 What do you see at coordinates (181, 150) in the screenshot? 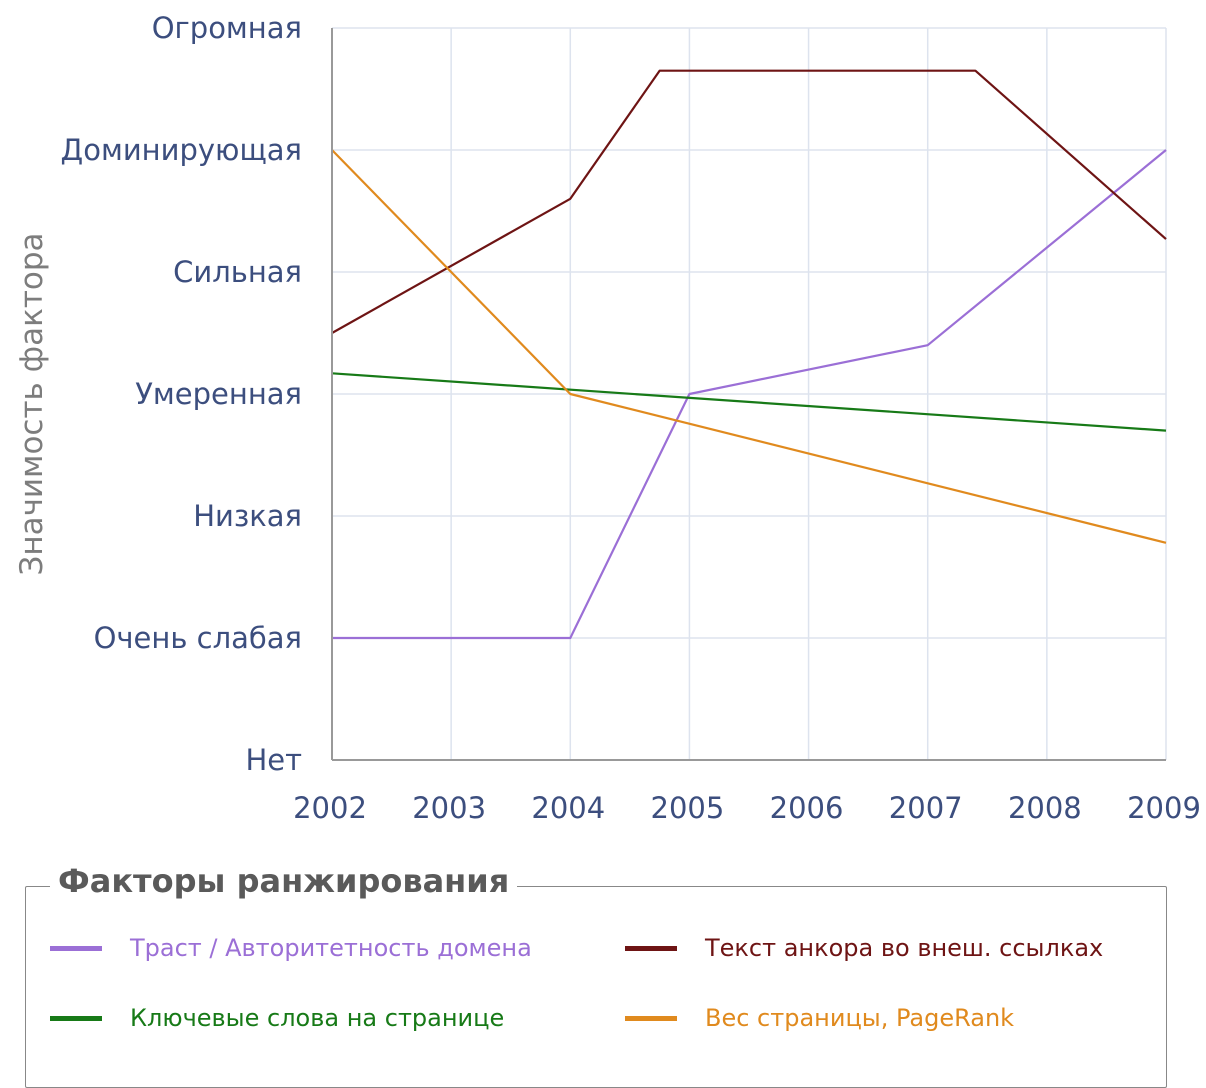
I see `y-tick-label: Доминирующая` at bounding box center [181, 150].